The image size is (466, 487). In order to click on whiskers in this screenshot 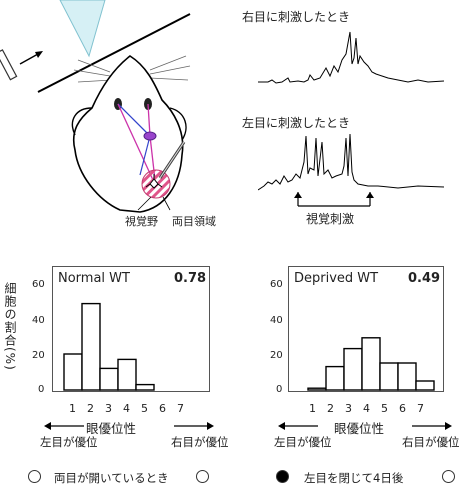, I will do `click(132, 69)`.